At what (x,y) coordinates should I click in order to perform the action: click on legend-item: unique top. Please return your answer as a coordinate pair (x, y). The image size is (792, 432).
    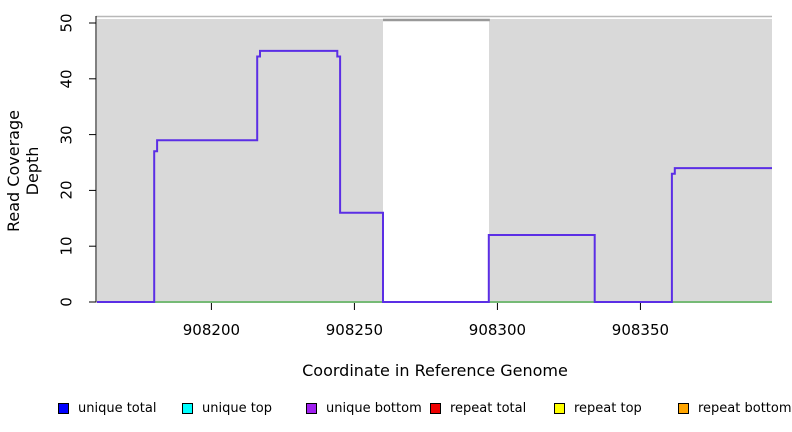
    Looking at the image, I should click on (227, 408).